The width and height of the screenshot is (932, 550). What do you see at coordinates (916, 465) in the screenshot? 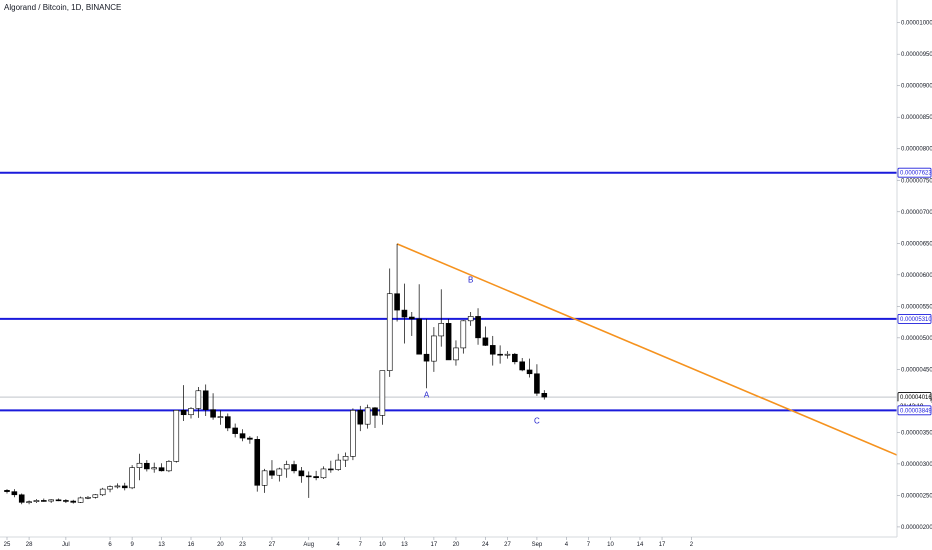
I see `y-tick-label: 0.00000300` at bounding box center [916, 465].